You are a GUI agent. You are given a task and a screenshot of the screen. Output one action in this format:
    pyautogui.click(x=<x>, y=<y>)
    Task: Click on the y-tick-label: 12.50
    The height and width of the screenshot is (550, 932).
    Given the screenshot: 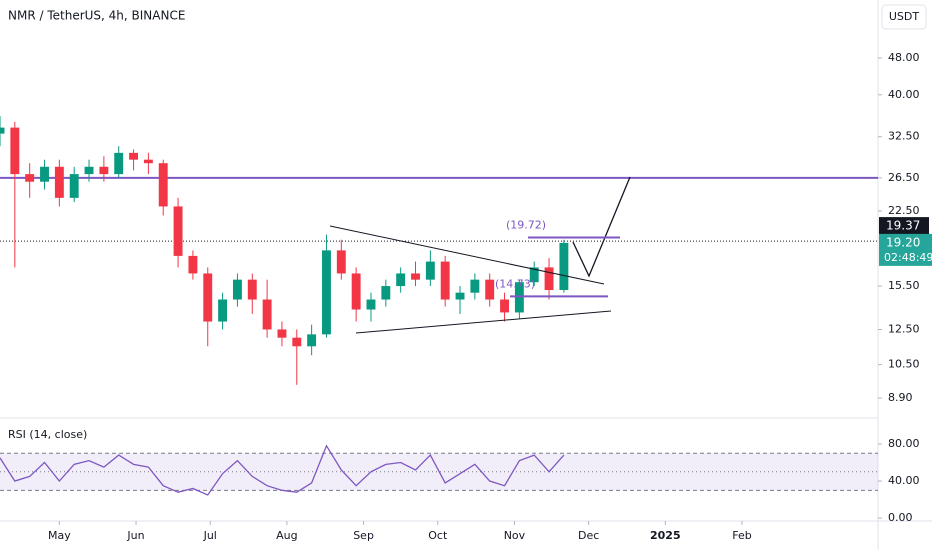 What is the action you would take?
    pyautogui.click(x=904, y=328)
    